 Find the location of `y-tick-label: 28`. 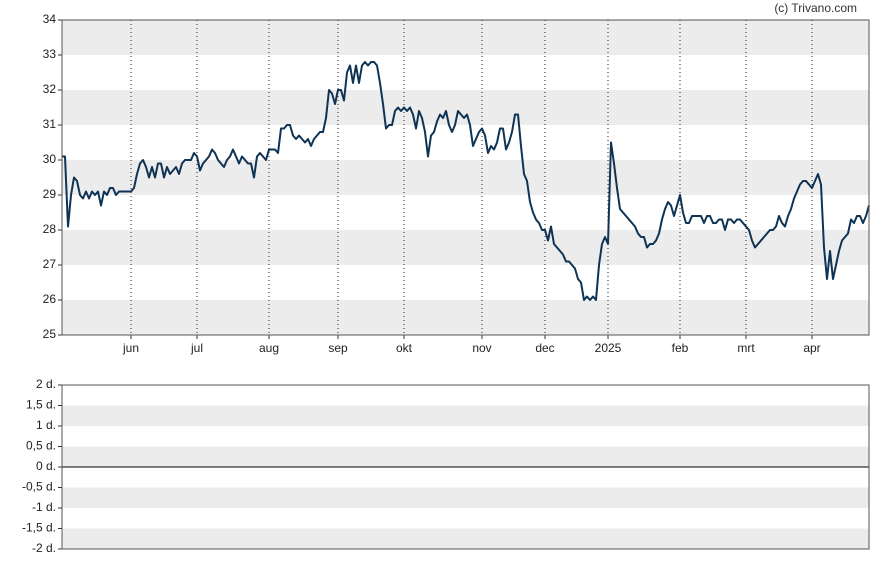

y-tick-label: 28 is located at coordinates (50, 229).